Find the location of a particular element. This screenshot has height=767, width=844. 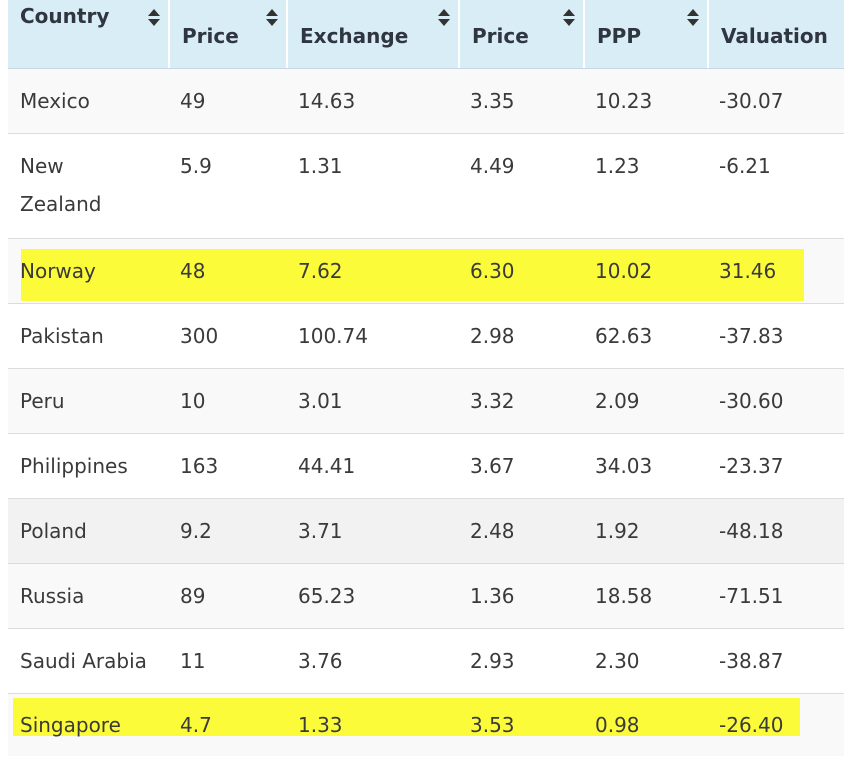

cell-price: 11 is located at coordinates (193, 661).